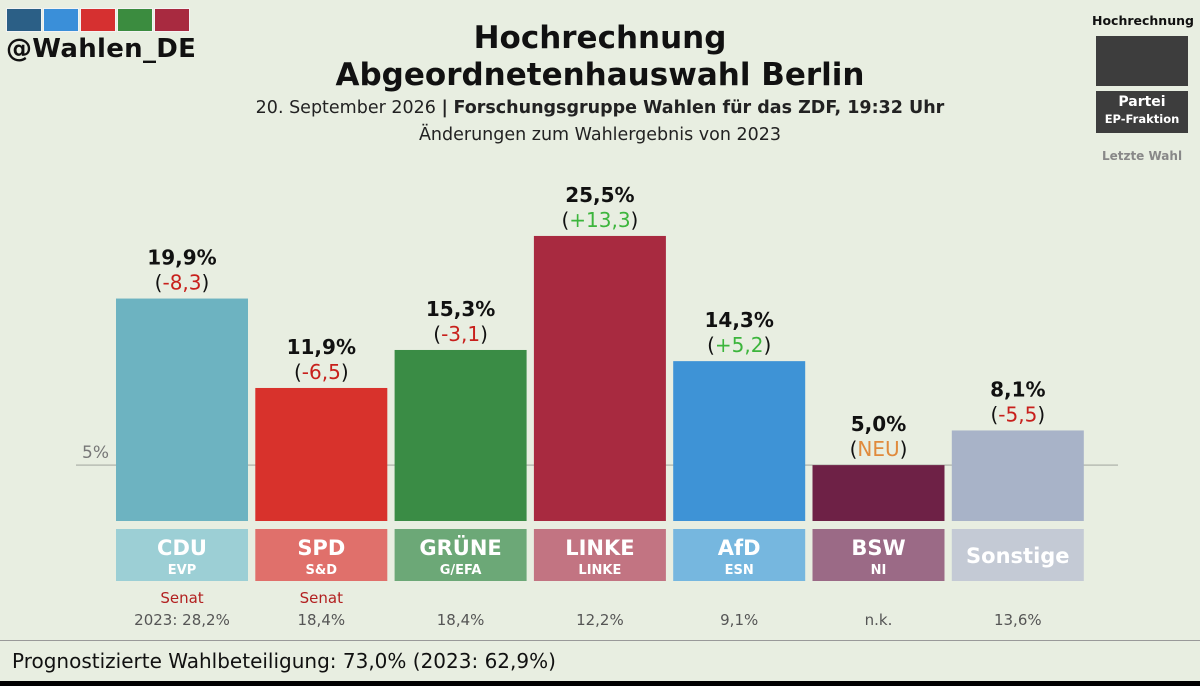  What do you see at coordinates (460, 334) in the screenshot?
I see `change-label: (-3,1)` at bounding box center [460, 334].